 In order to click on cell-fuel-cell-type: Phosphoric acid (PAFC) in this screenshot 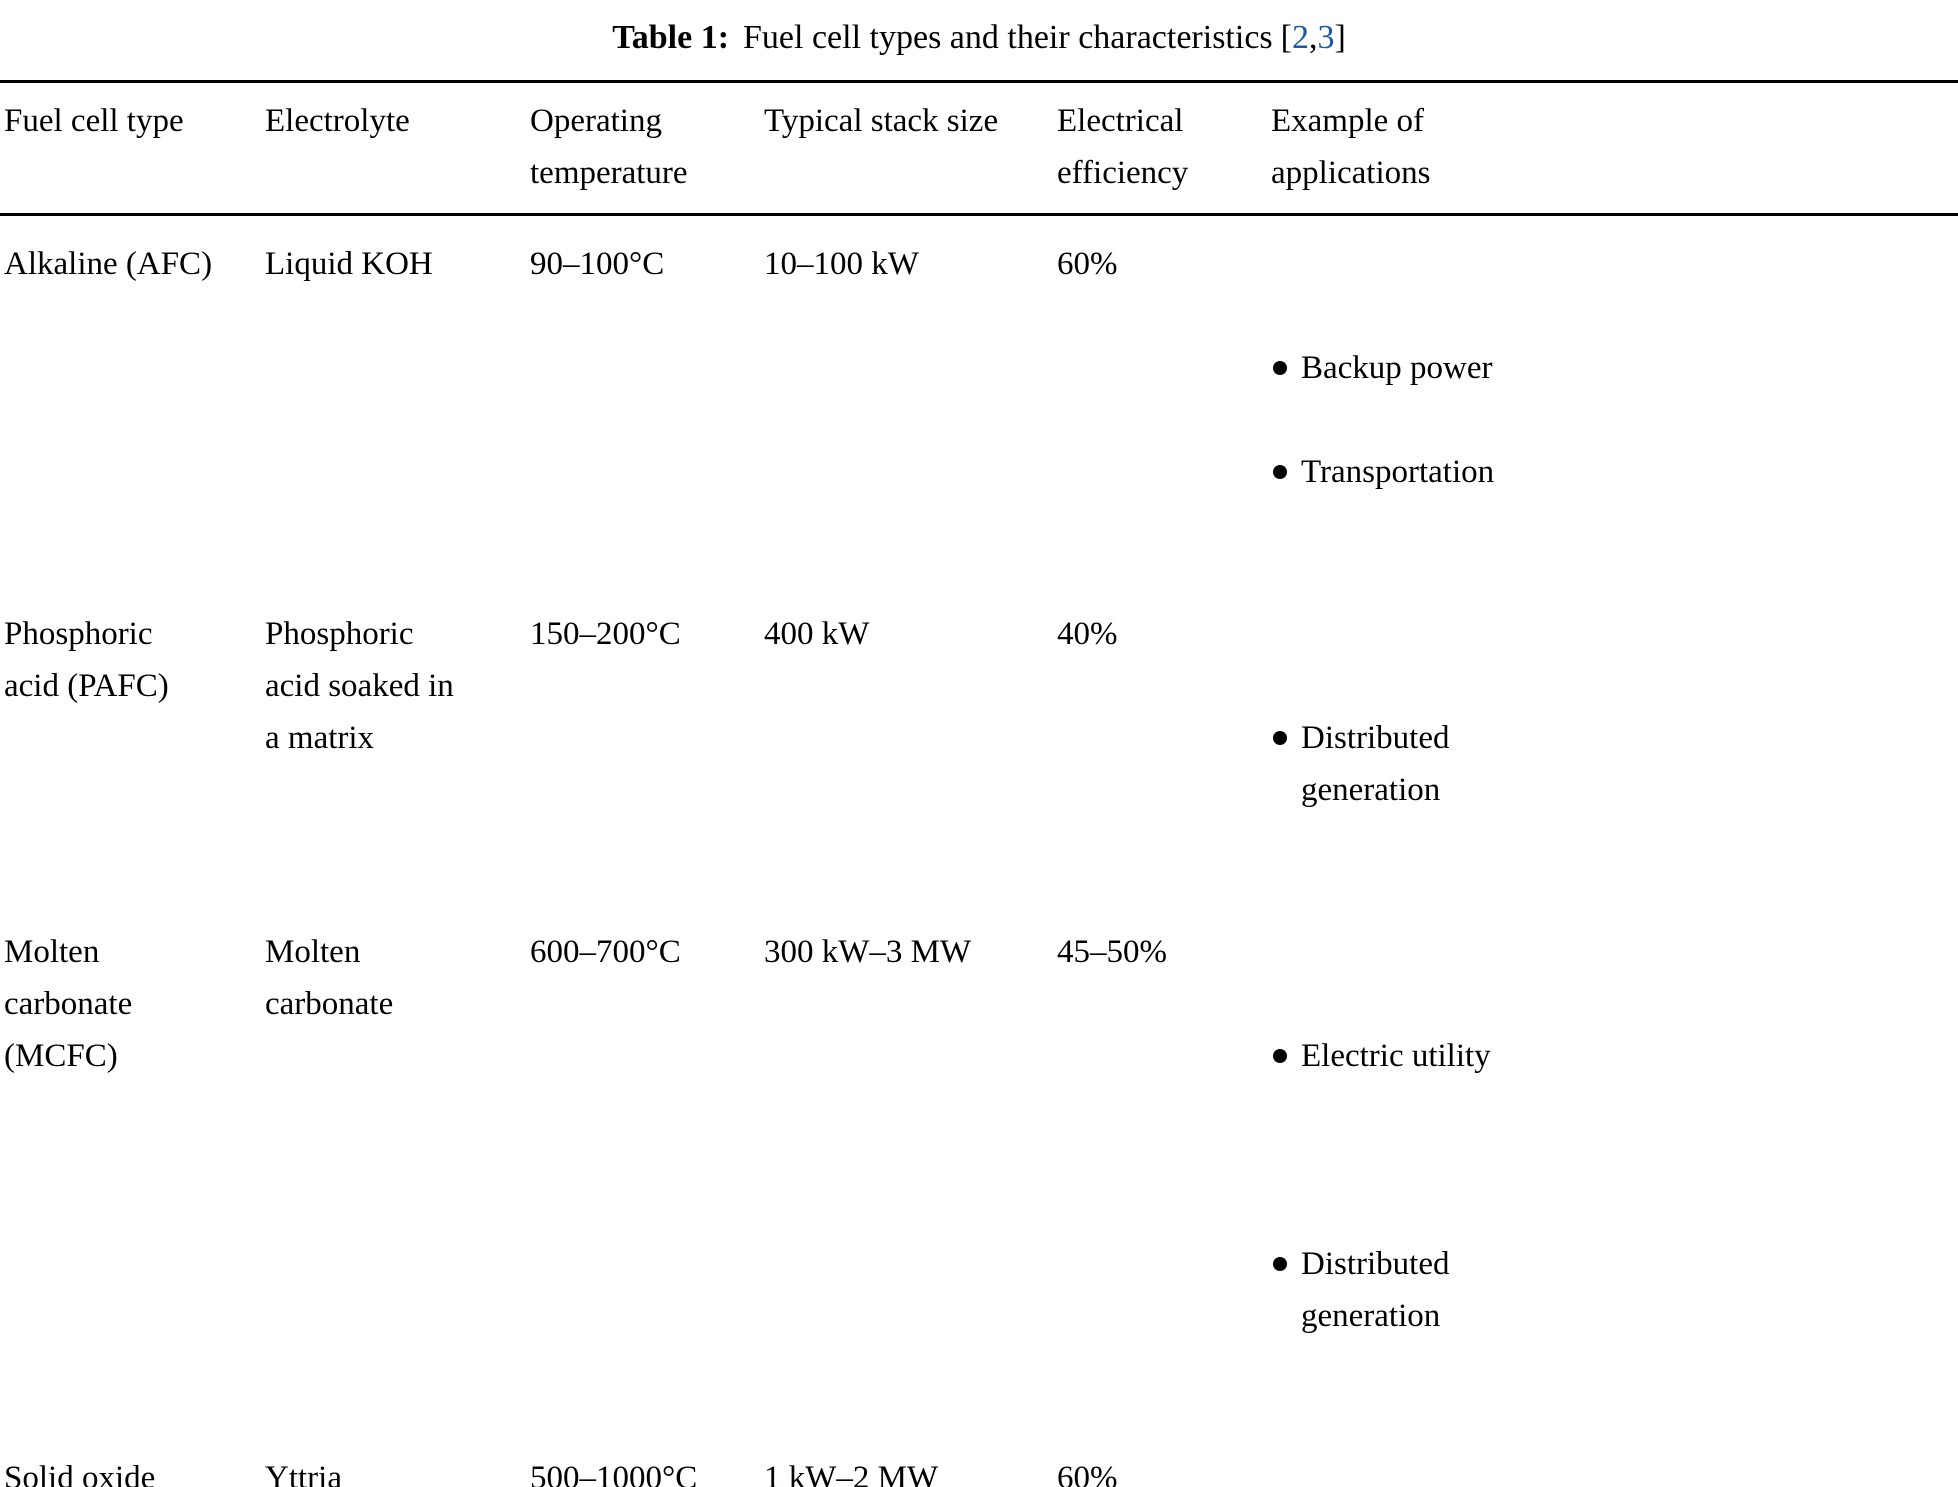, I will do `click(86, 660)`.